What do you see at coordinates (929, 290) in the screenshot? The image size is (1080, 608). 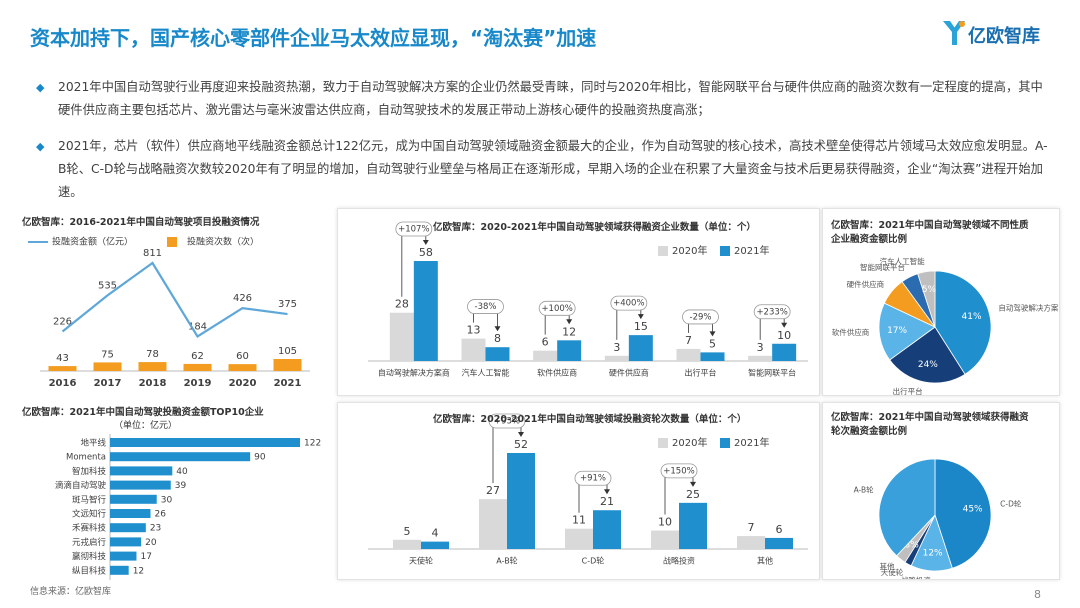 I see `data-label: 5%` at bounding box center [929, 290].